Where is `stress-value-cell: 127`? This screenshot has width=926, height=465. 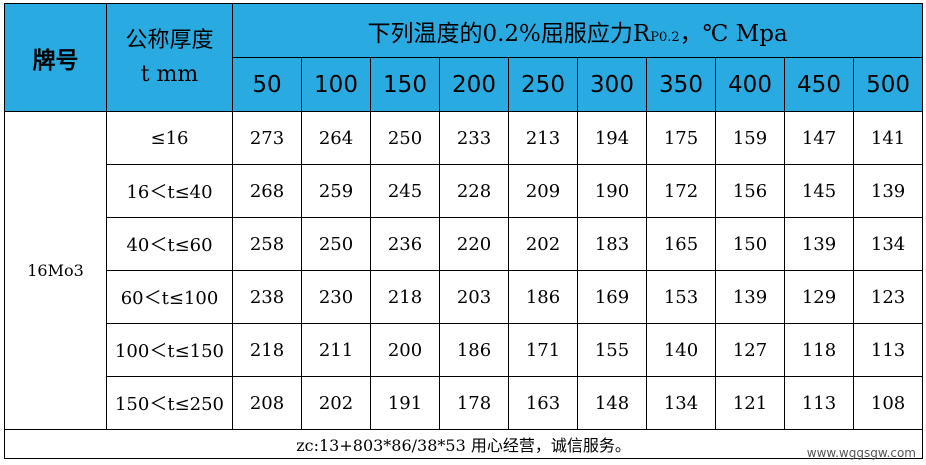
stress-value-cell: 127 is located at coordinates (750, 350).